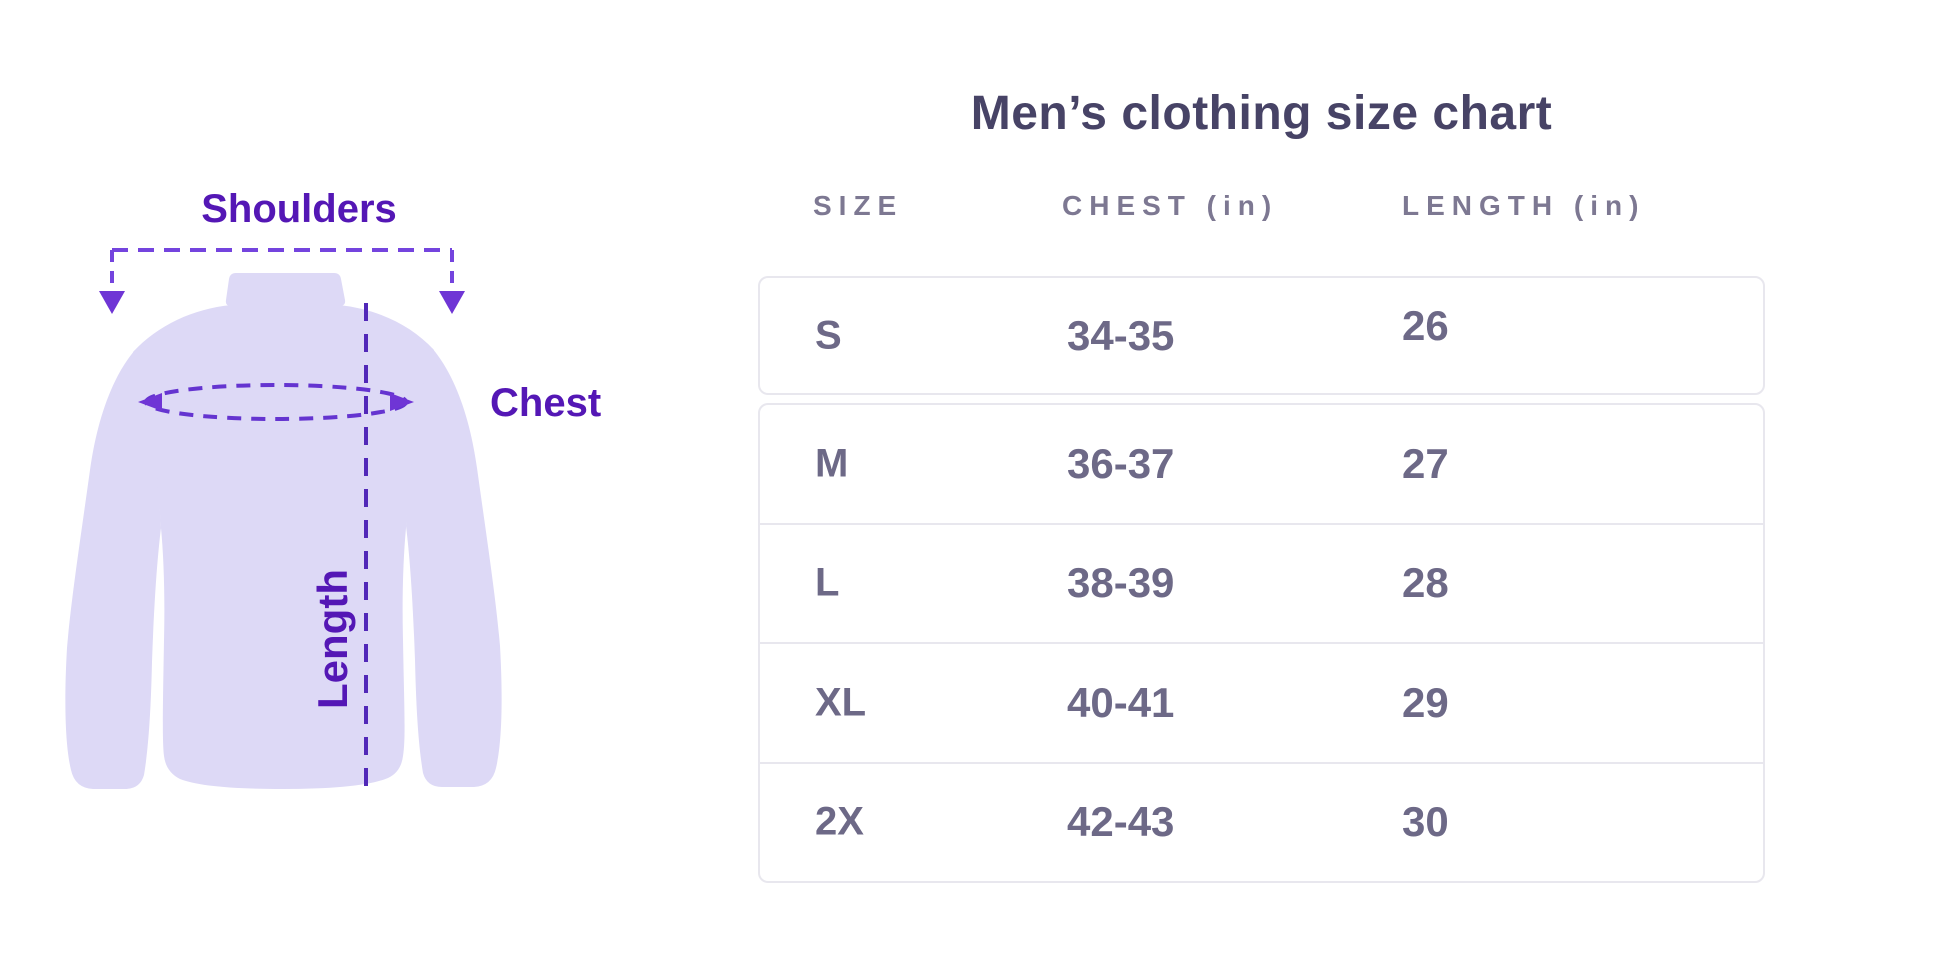 The height and width of the screenshot is (977, 1946). Describe the element at coordinates (150, 402) in the screenshot. I see `chest-arrow-left-icon` at that location.